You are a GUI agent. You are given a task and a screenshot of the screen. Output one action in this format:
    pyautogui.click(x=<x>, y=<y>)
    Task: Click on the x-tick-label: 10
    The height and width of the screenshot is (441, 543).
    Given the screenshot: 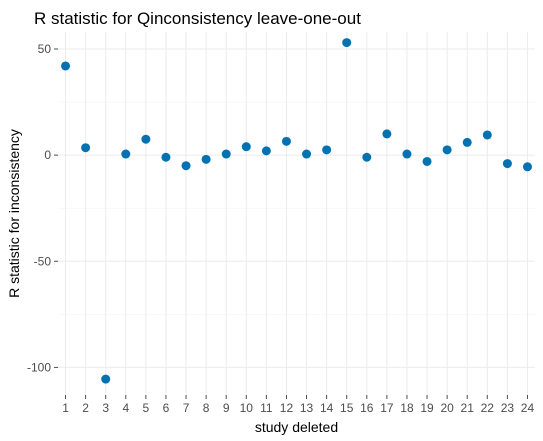 What is the action you would take?
    pyautogui.click(x=247, y=408)
    